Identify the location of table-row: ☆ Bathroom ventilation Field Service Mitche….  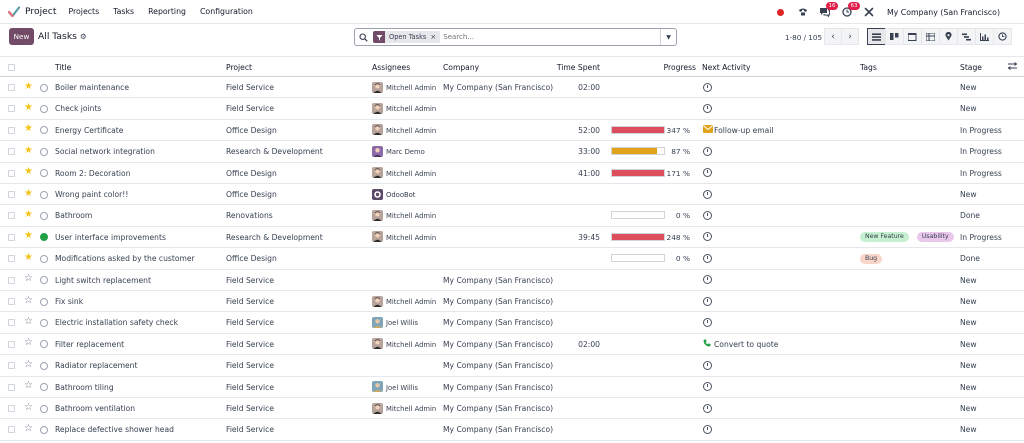
(512, 409).